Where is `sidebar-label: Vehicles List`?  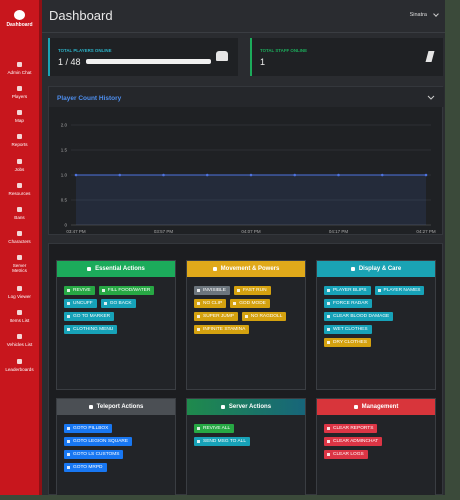
sidebar-label: Vehicles List is located at coordinates (19, 344).